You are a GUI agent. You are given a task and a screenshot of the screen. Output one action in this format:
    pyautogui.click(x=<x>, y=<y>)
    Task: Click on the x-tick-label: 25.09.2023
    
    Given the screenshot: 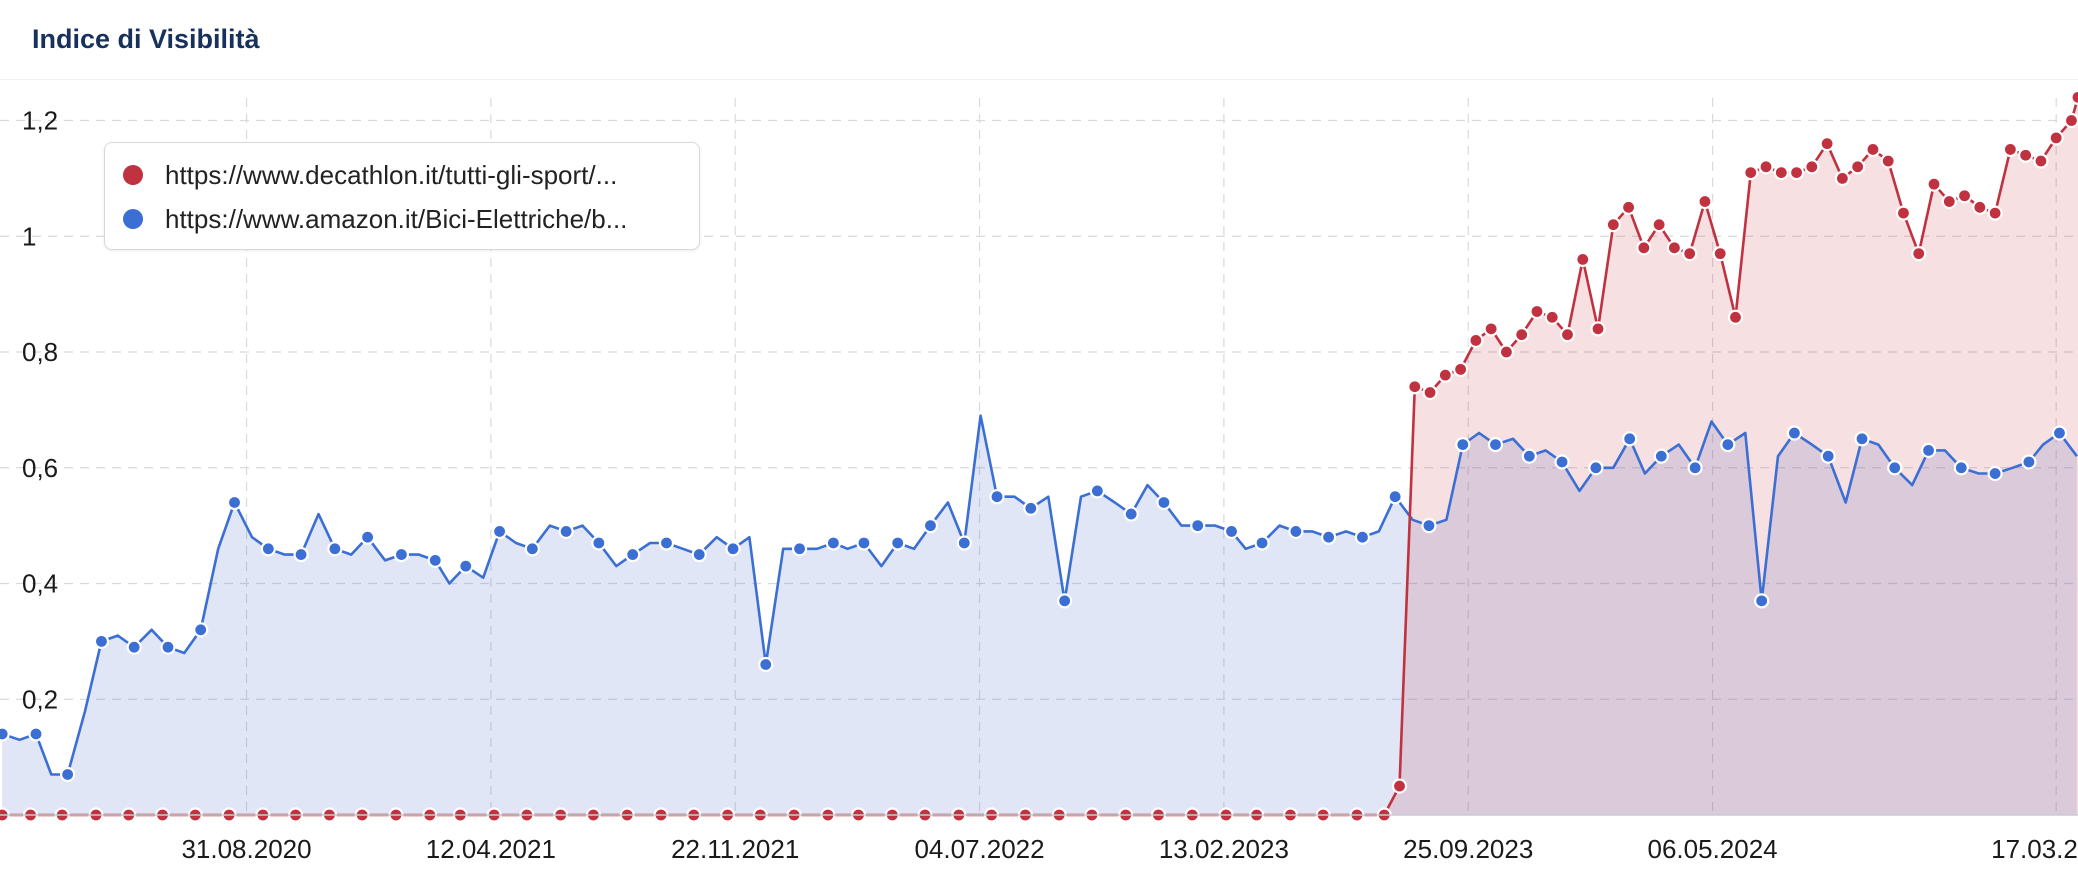 What is the action you would take?
    pyautogui.click(x=1468, y=849)
    